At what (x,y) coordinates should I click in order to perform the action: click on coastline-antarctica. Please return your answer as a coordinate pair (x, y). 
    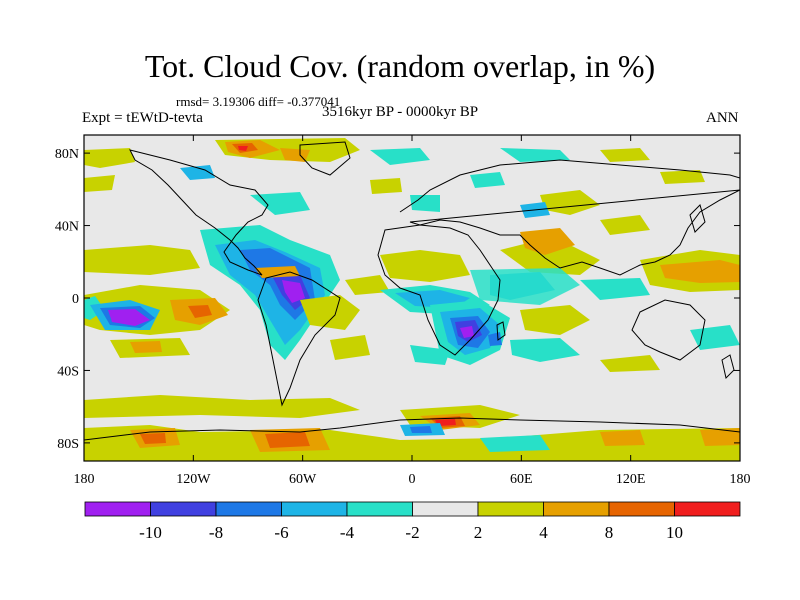
    Looking at the image, I should click on (412, 429).